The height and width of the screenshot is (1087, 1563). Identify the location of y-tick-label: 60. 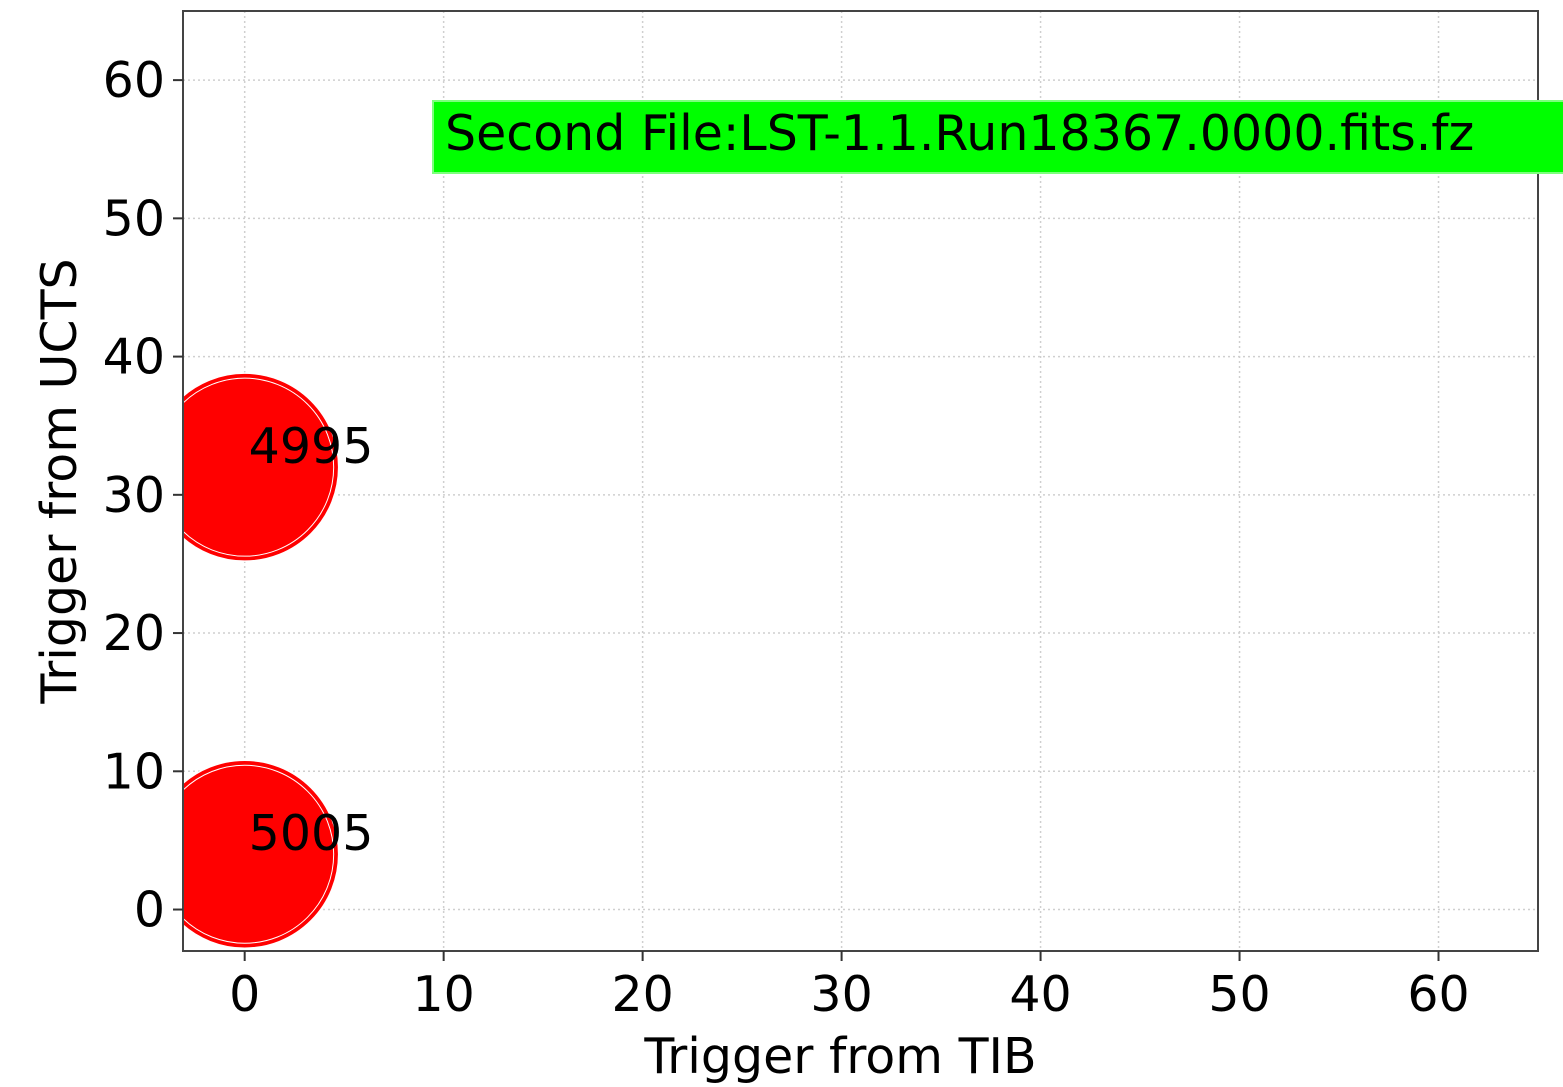
(134, 80).